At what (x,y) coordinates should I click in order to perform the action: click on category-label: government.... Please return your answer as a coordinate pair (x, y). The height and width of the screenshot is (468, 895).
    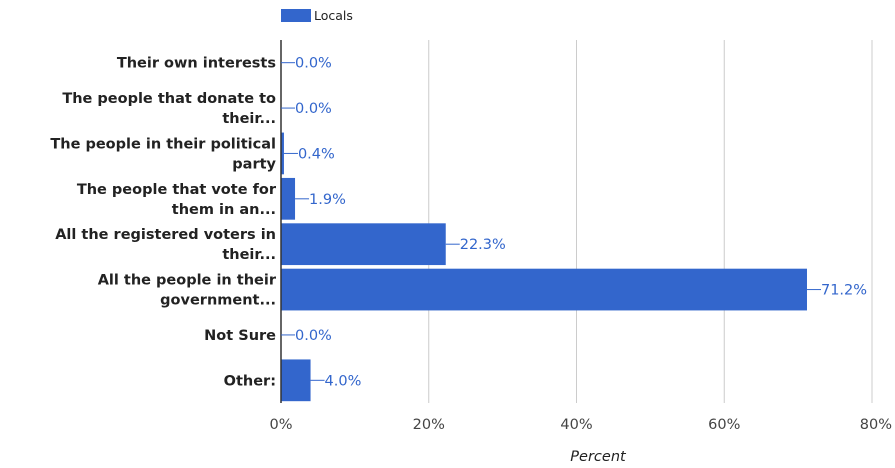
    Looking at the image, I should click on (218, 301).